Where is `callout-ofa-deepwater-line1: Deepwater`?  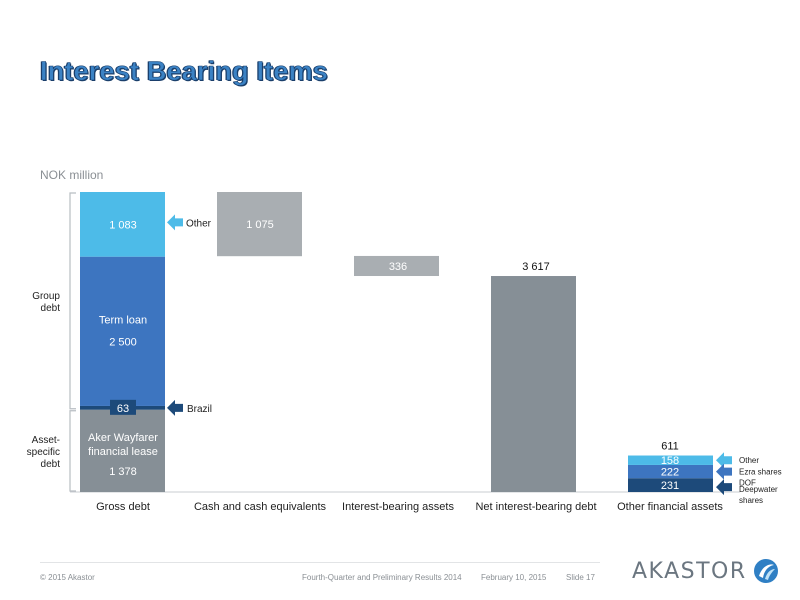
callout-ofa-deepwater-line1: Deepwater is located at coordinates (758, 489).